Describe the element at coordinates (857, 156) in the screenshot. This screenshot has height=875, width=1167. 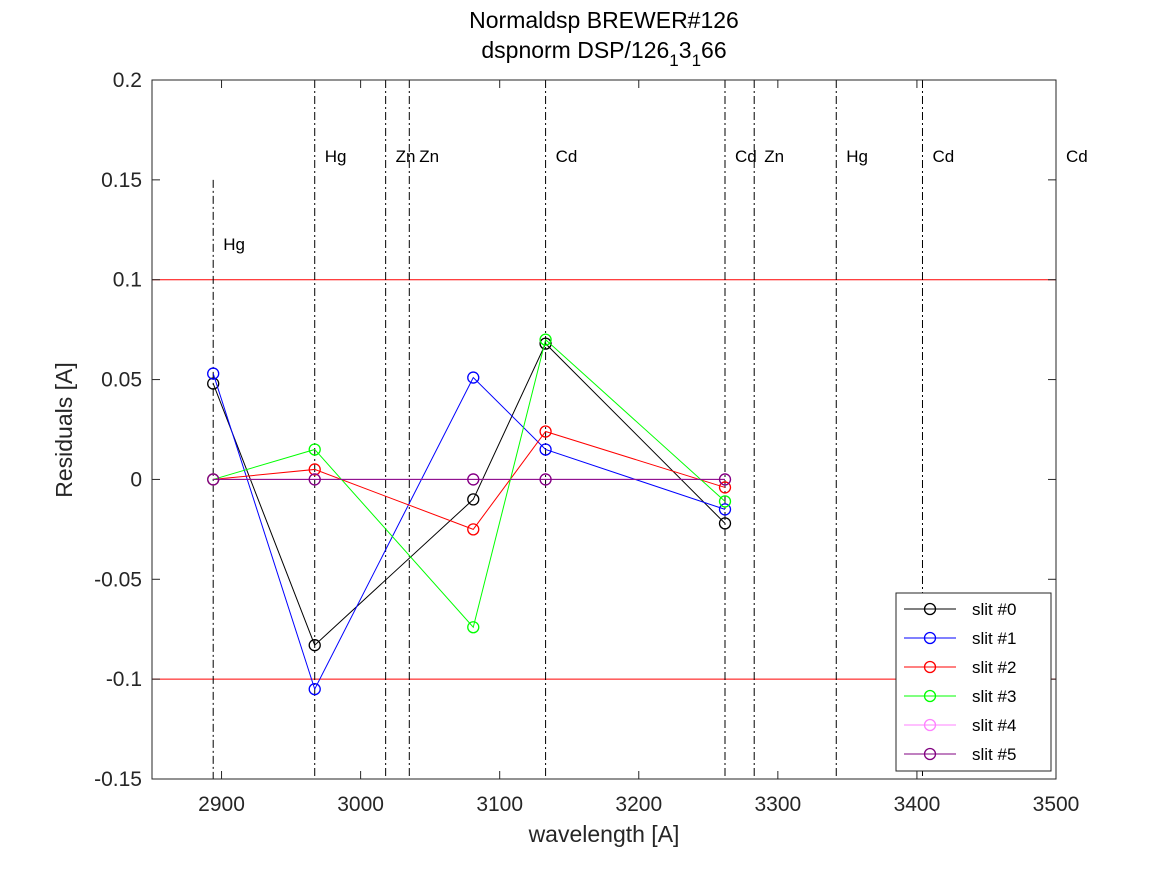
I see `reference-label-7: Hg` at that location.